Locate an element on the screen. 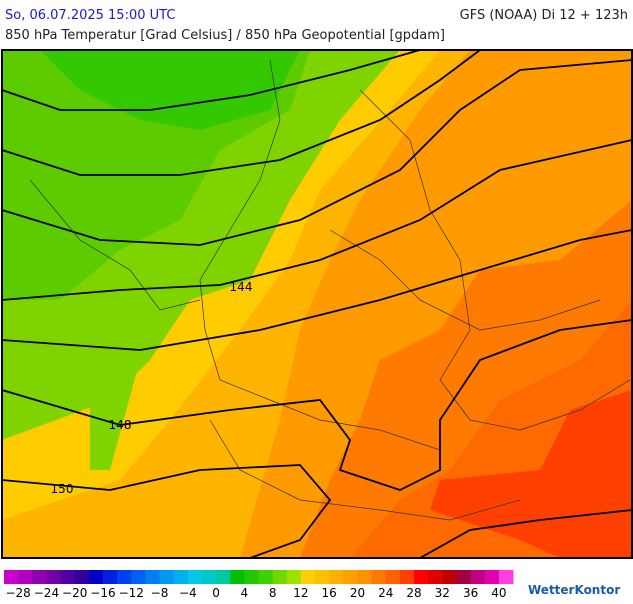 This screenshot has height=604, width=633. legend-tick-label: 40 is located at coordinates (498, 593).